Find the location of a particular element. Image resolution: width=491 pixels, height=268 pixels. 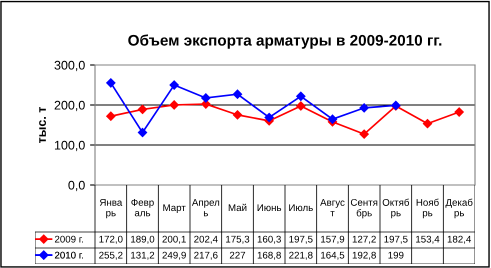

y-tick-label: 100,0 is located at coordinates (69, 146).